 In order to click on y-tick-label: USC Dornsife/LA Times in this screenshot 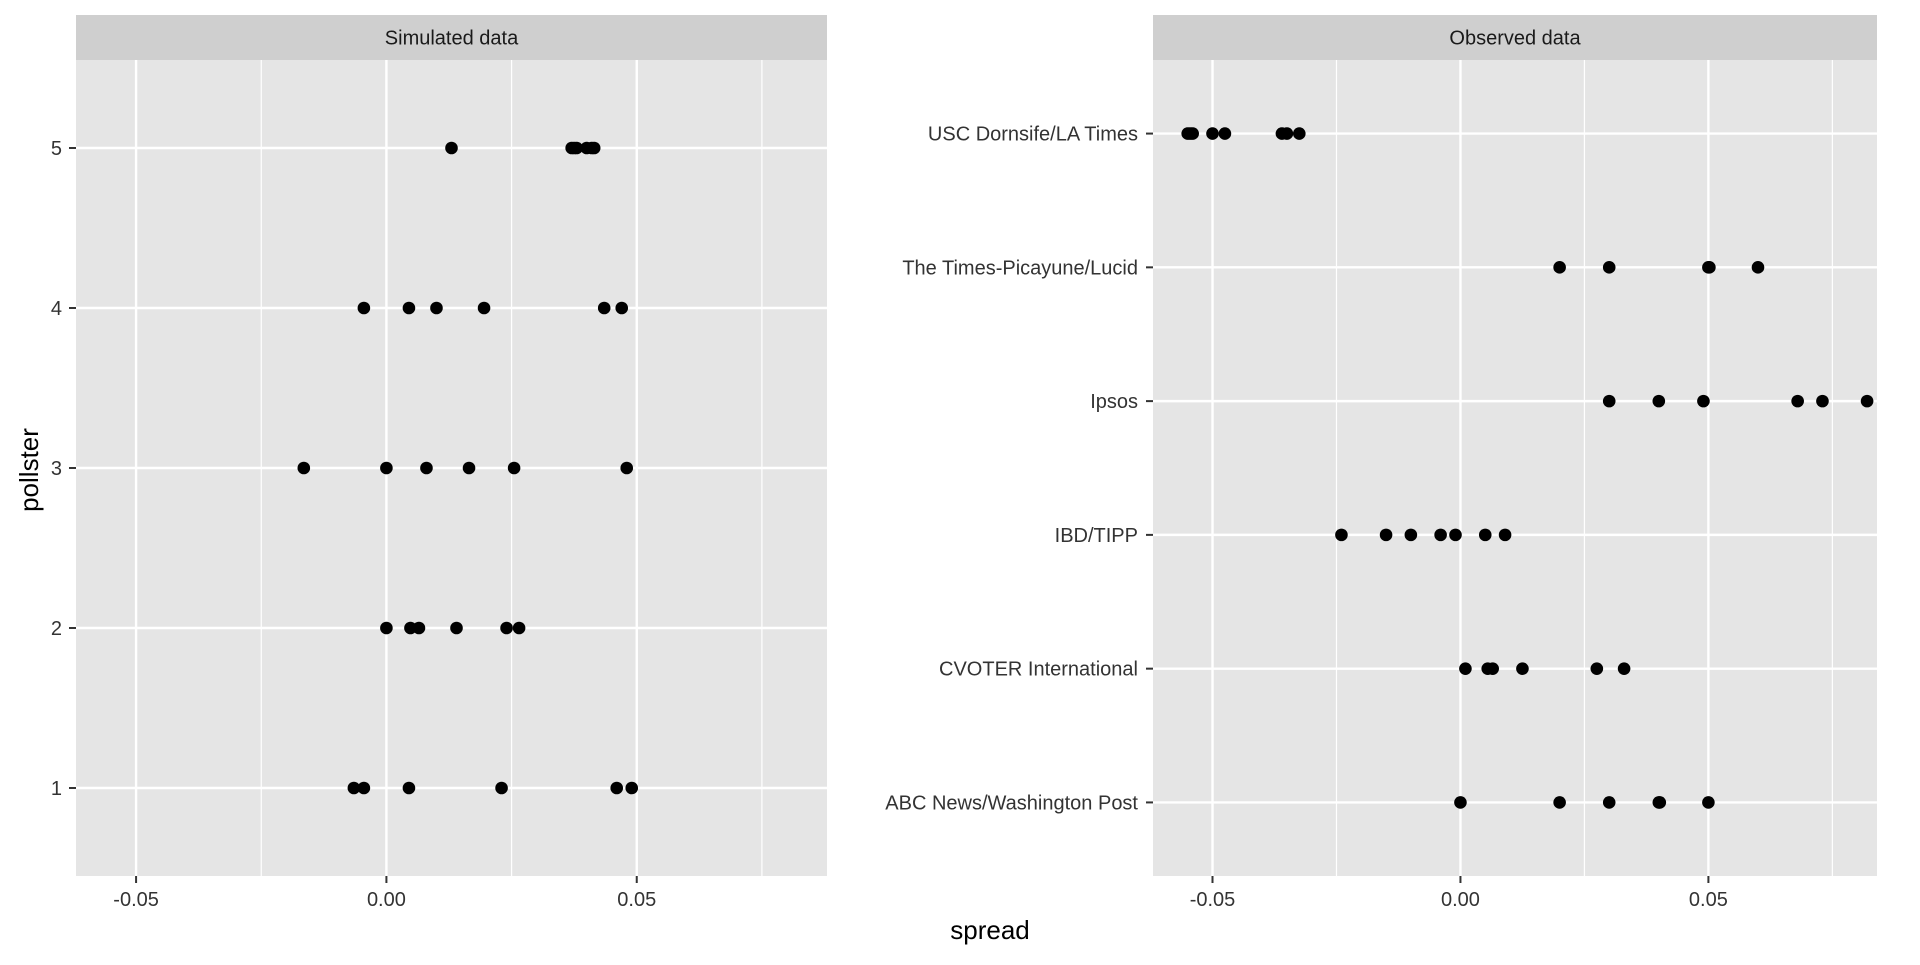, I will do `click(1033, 135)`.